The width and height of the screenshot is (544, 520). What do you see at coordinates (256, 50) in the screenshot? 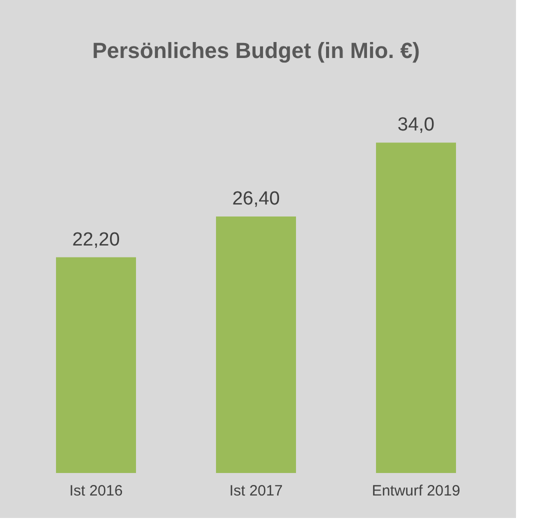
I see `chart-title: Persönliches Budget (in Mio. €)` at bounding box center [256, 50].